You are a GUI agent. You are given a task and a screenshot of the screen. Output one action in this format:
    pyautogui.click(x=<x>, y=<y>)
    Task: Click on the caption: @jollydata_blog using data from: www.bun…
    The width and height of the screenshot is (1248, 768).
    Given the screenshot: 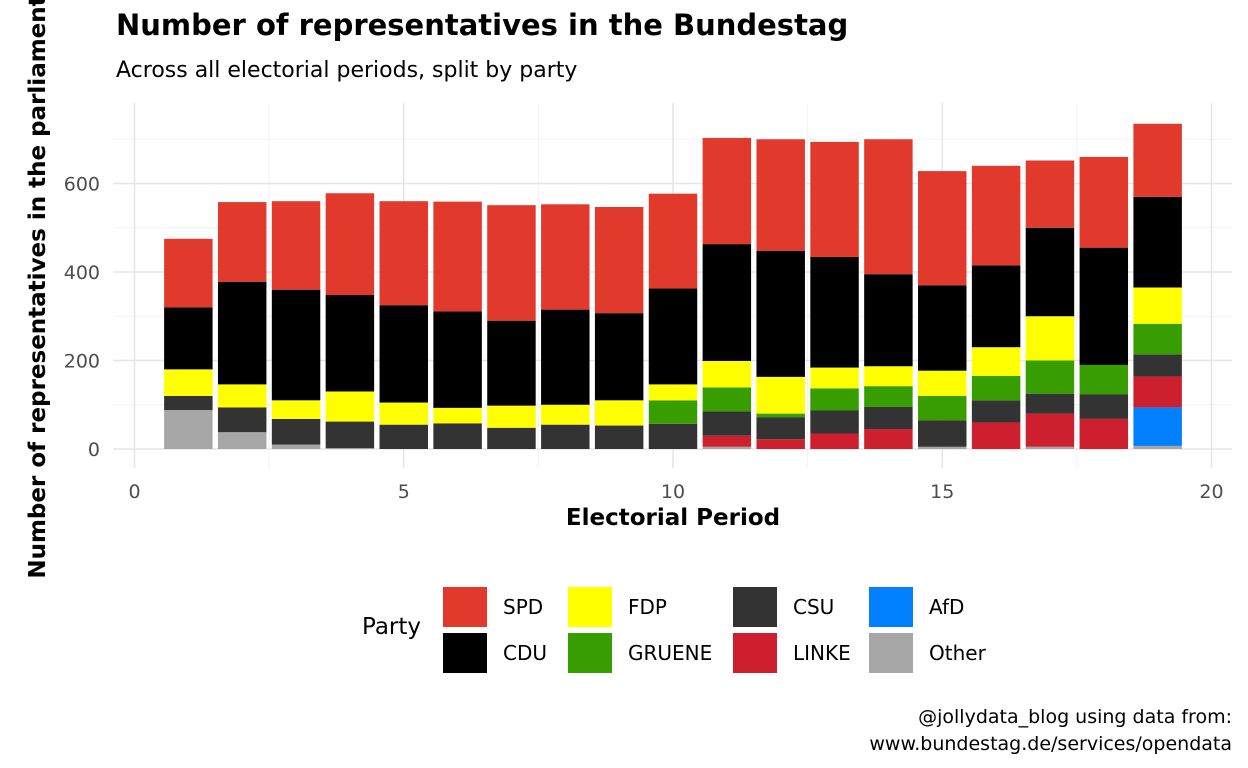 What is the action you would take?
    pyautogui.click(x=1050, y=731)
    